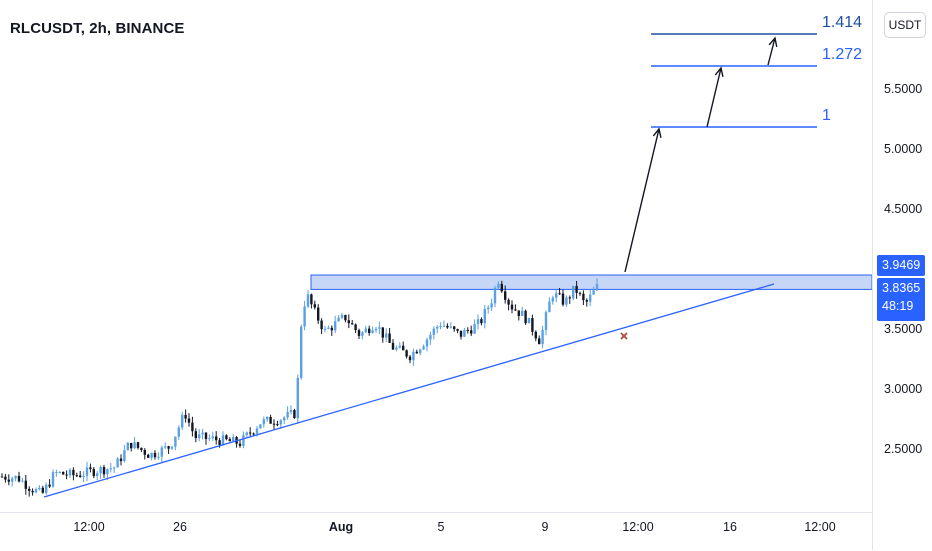  What do you see at coordinates (436, 531) in the screenshot?
I see `time-axis` at bounding box center [436, 531].